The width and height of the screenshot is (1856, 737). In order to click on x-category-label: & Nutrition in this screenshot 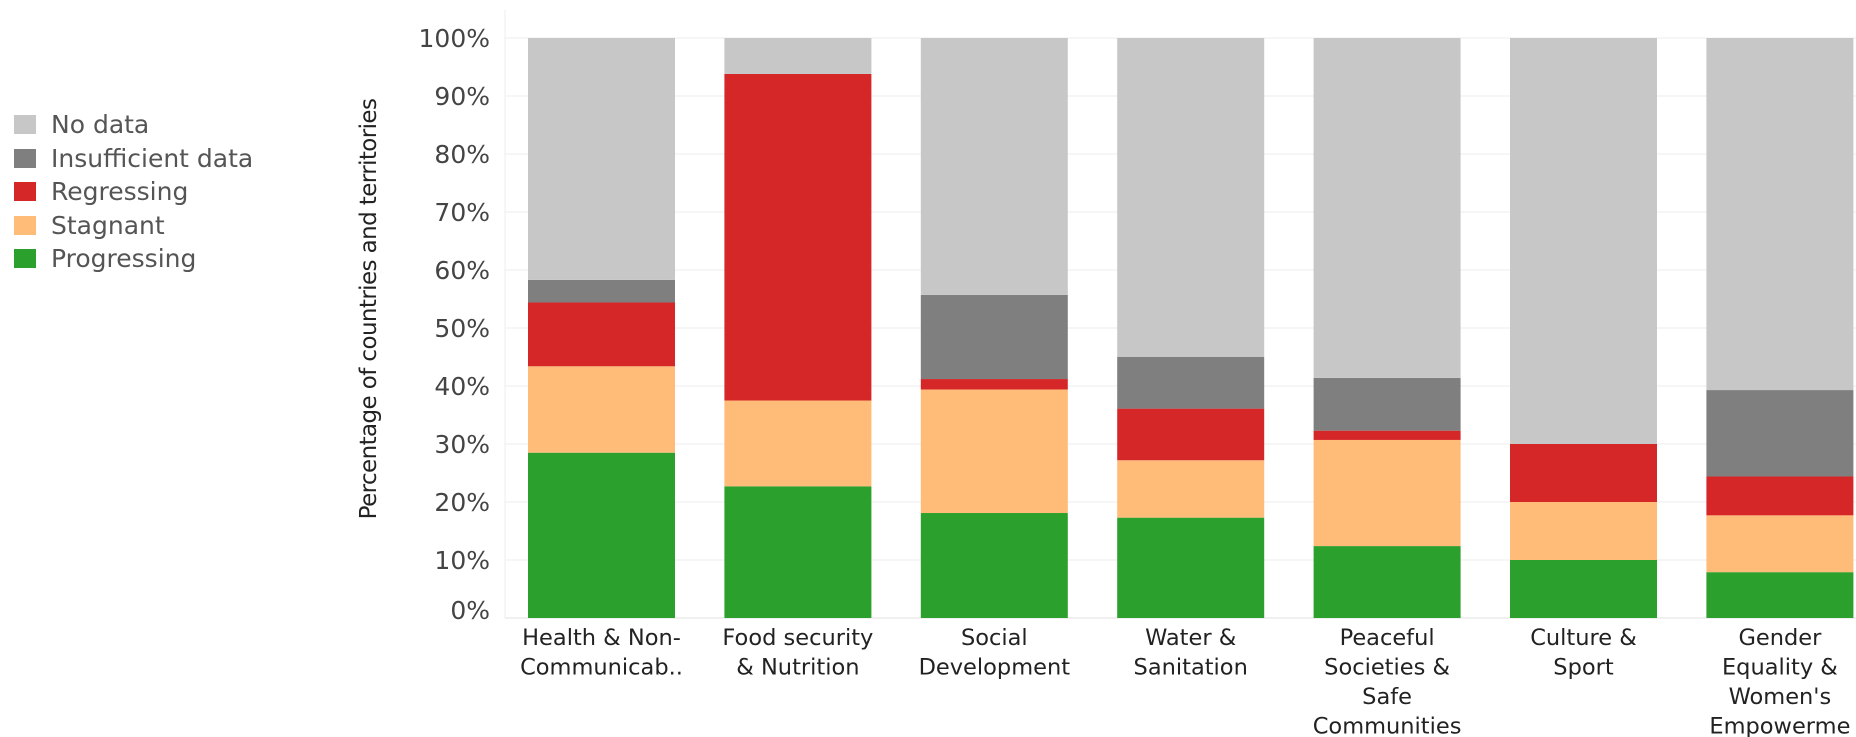, I will do `click(797, 668)`.